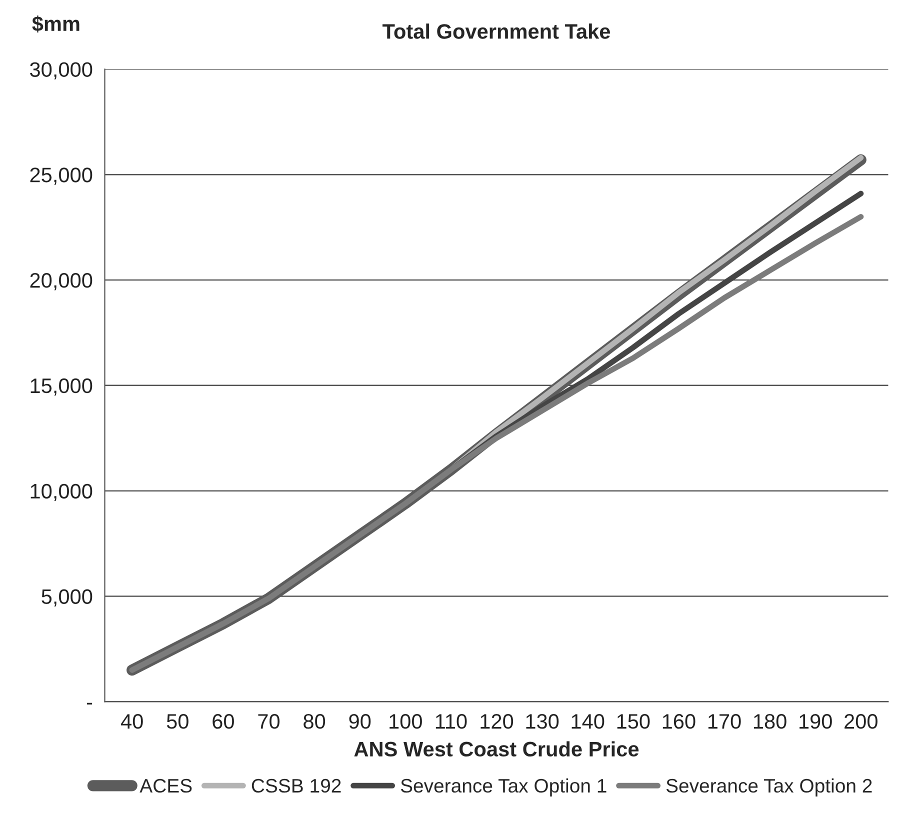 The height and width of the screenshot is (814, 911). What do you see at coordinates (769, 787) in the screenshot?
I see `legend-label: Severance Tax Option 2` at bounding box center [769, 787].